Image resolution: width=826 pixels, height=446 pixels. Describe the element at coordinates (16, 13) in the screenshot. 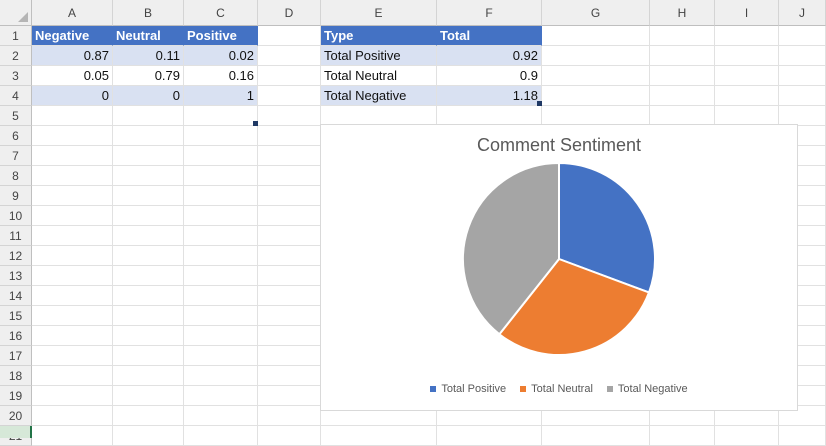

I see `select-all-corner` at that location.